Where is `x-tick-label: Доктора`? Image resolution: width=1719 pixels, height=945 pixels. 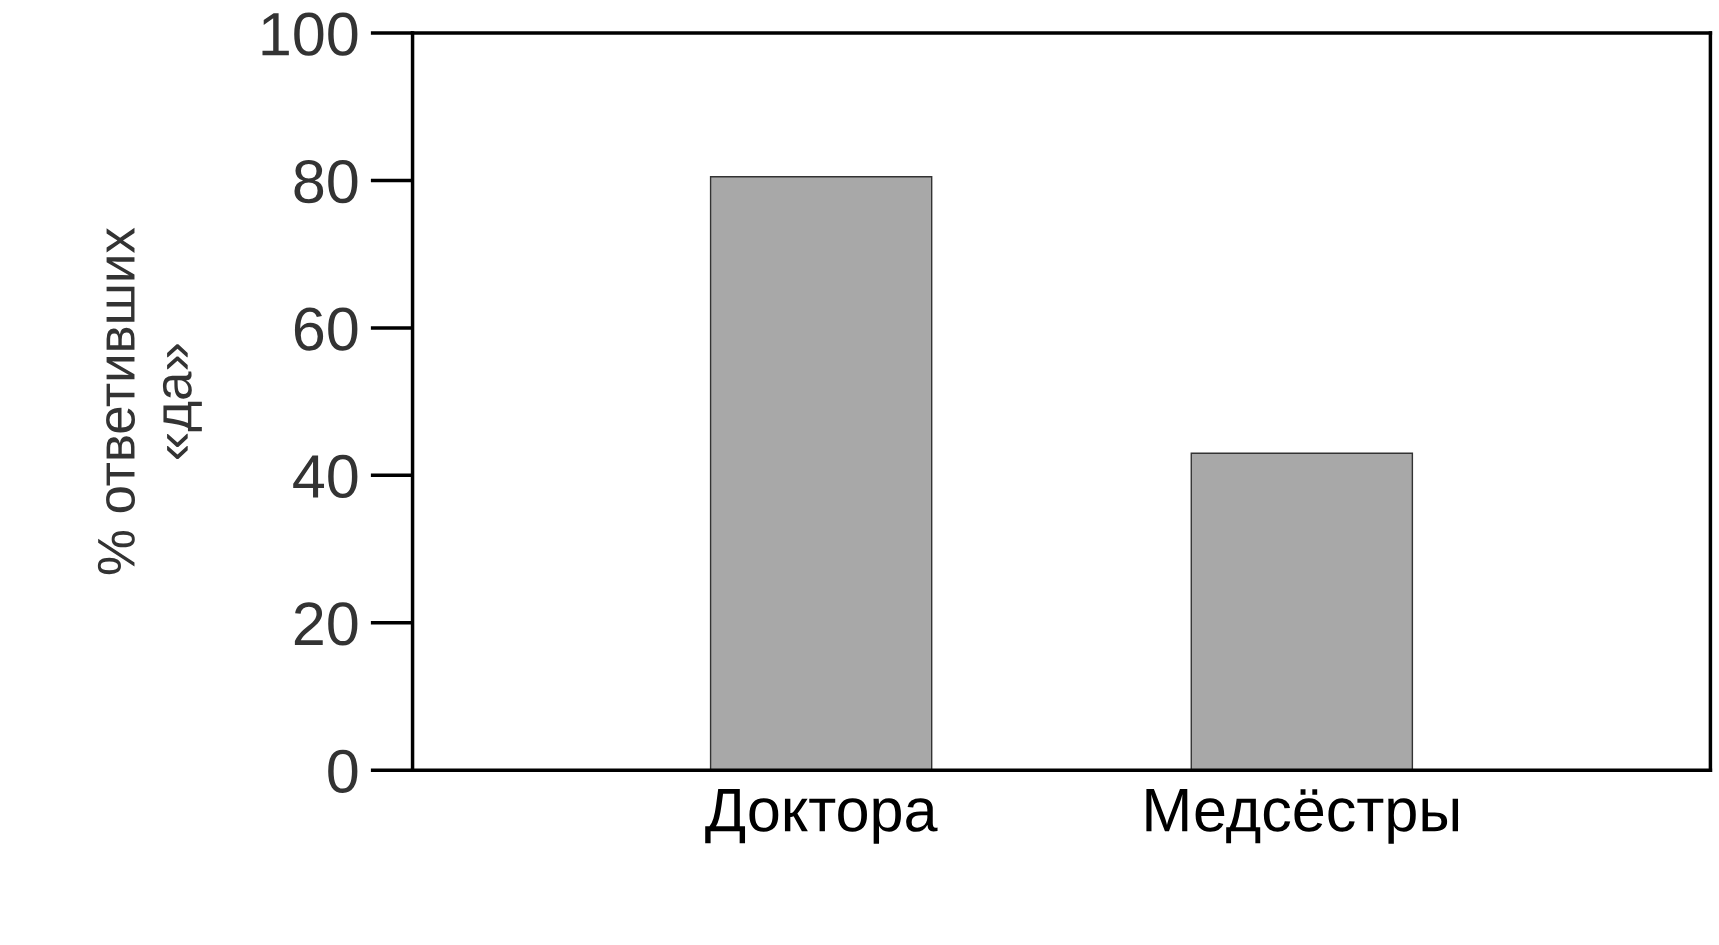
x-tick-label: Доктора is located at coordinates (821, 816).